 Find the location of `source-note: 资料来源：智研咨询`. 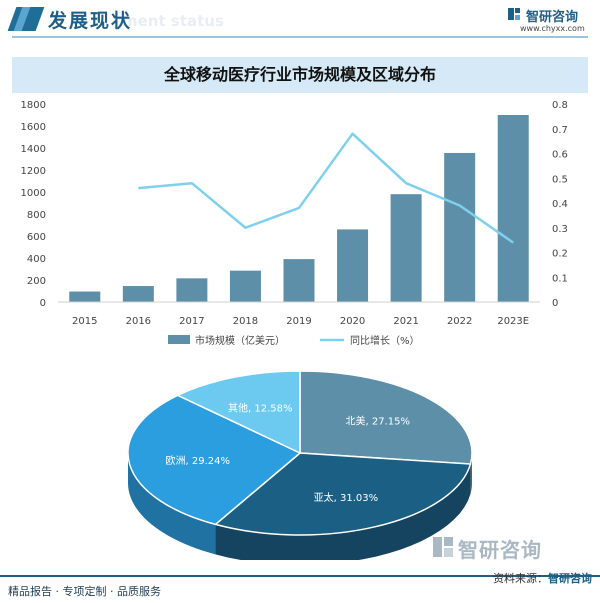

source-note: 资料来源：智研咨询 is located at coordinates (542, 578).